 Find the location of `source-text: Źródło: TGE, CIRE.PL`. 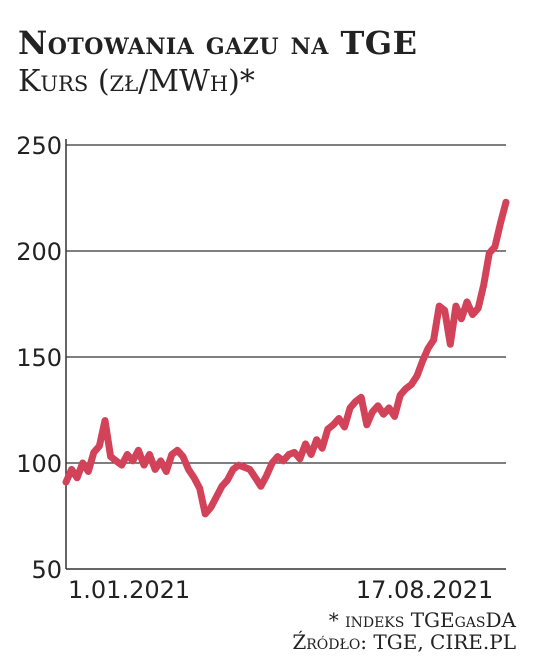

source-text: Źródło: TGE, CIRE.PL is located at coordinates (404, 642).